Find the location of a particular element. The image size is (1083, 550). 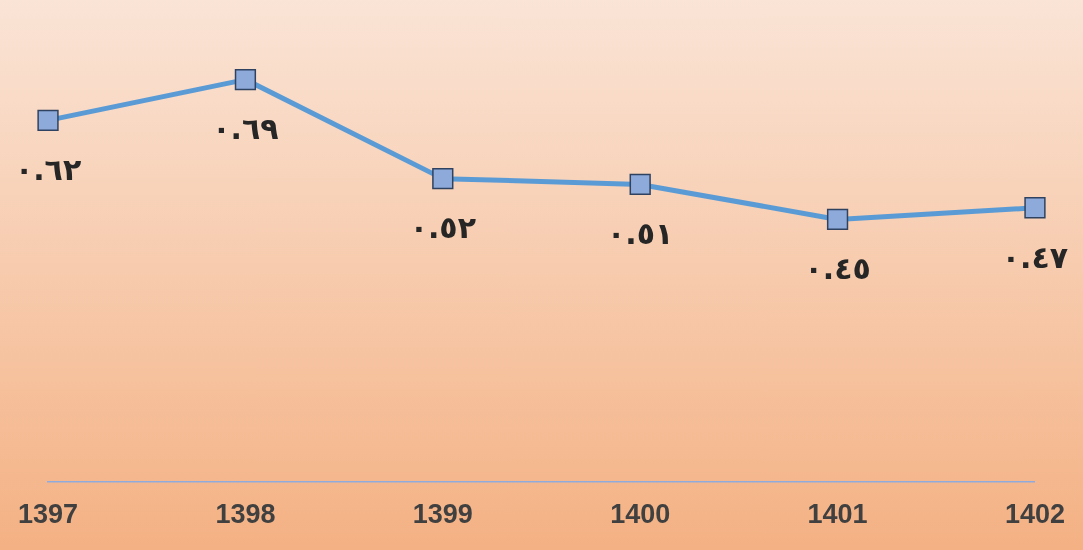

x-tick-label: 1398 is located at coordinates (245, 514).